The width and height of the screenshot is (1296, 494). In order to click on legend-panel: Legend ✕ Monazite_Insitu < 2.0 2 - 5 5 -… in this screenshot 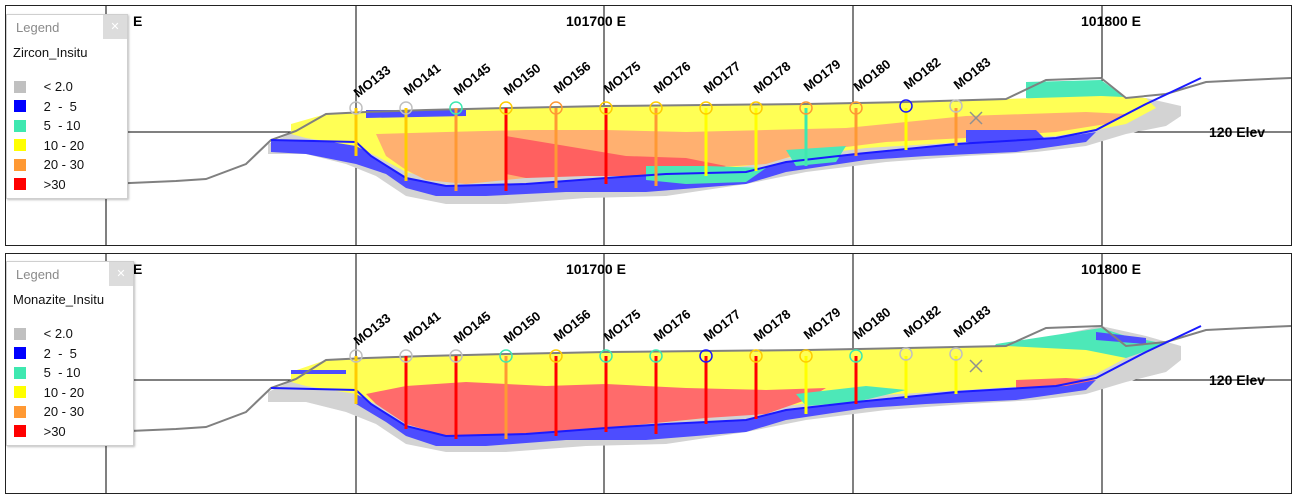, I will do `click(70, 353)`.